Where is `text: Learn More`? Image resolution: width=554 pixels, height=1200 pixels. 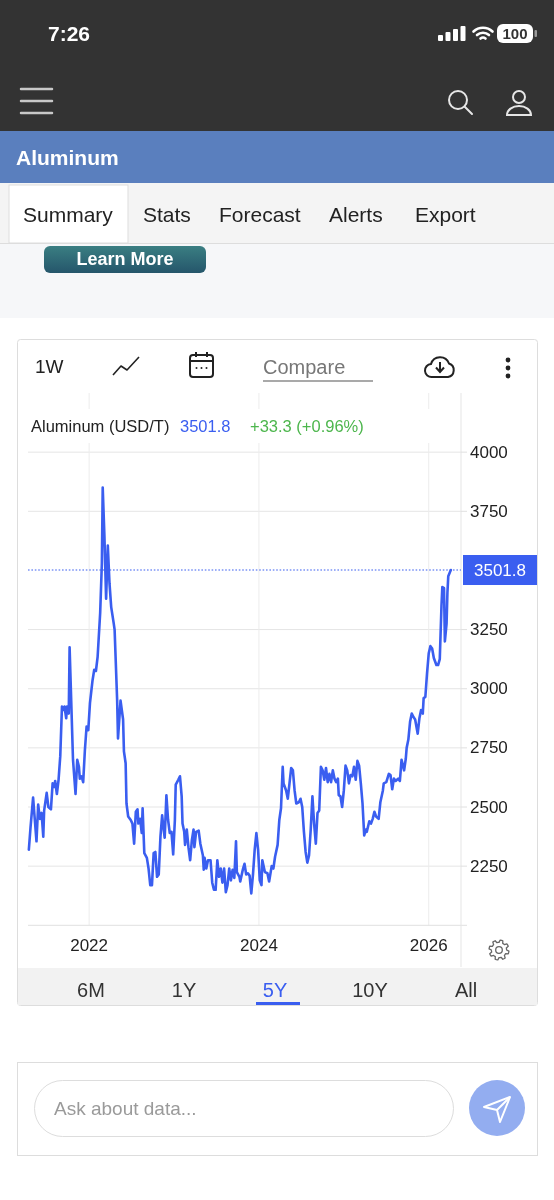 text: Learn More is located at coordinates (125, 259).